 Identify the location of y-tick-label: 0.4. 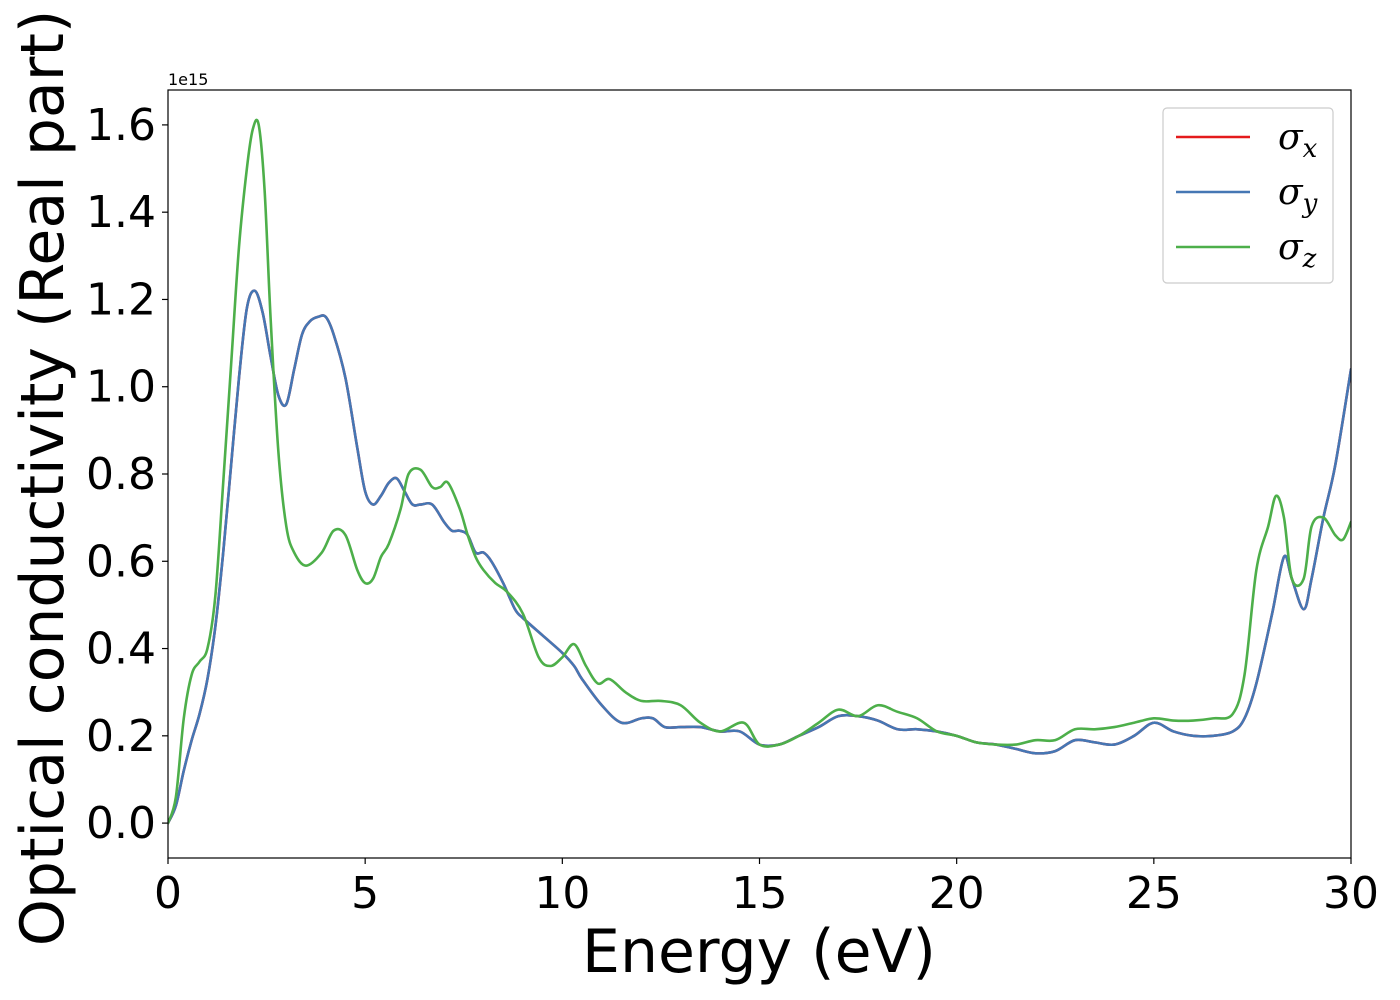
(121, 649).